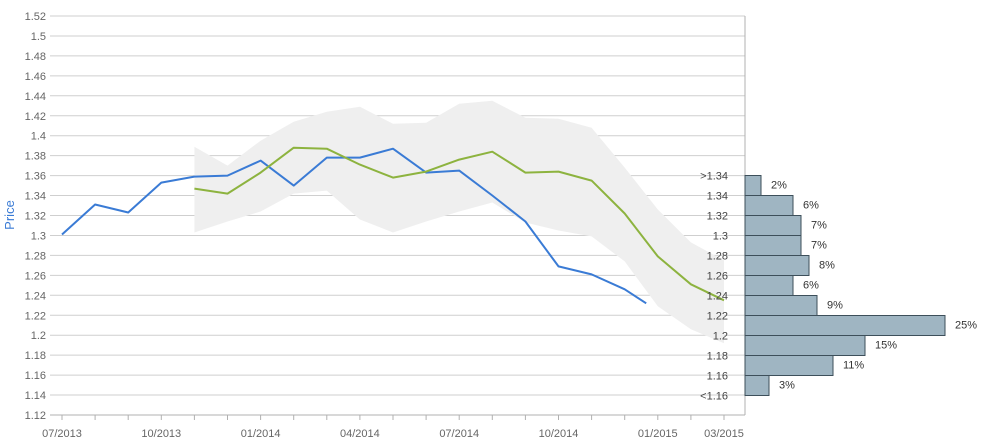 The width and height of the screenshot is (986, 443). Describe the element at coordinates (835, 306) in the screenshot. I see `histogram-percent-label: 9%` at that location.